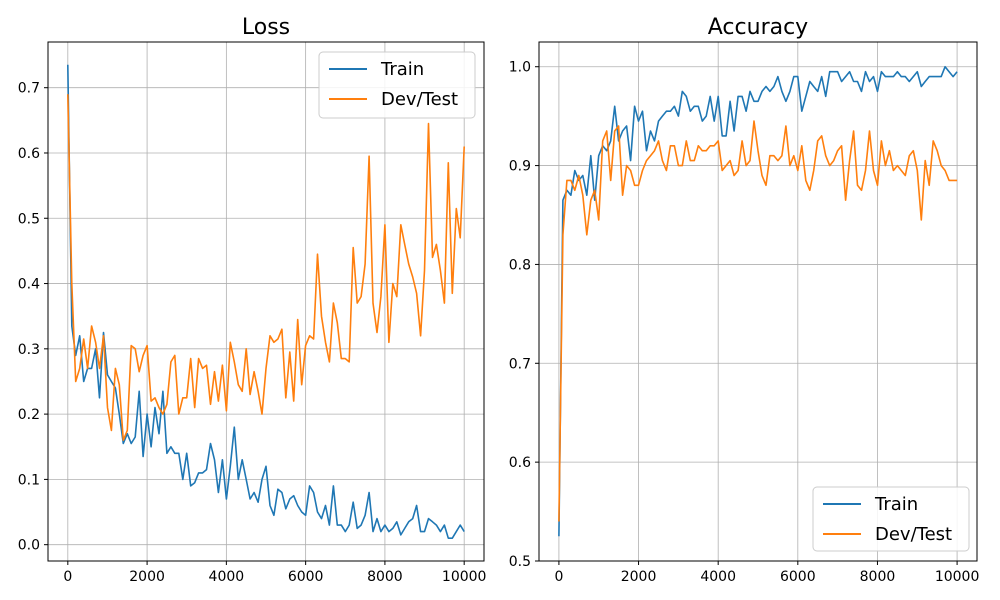  What do you see at coordinates (29, 89) in the screenshot?
I see `loss-y-tick-label: 0.7` at bounding box center [29, 89].